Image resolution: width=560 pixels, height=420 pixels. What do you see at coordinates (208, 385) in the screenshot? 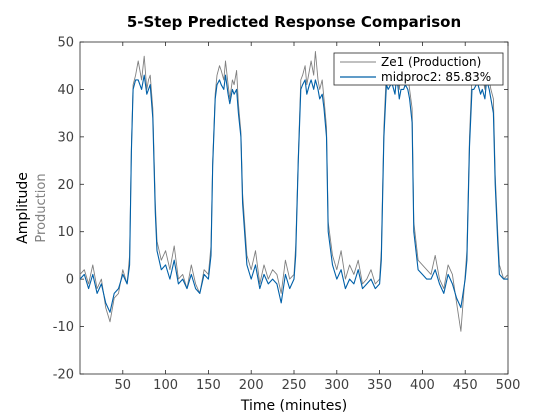
I see `x-tick-label: 150` at bounding box center [208, 385].